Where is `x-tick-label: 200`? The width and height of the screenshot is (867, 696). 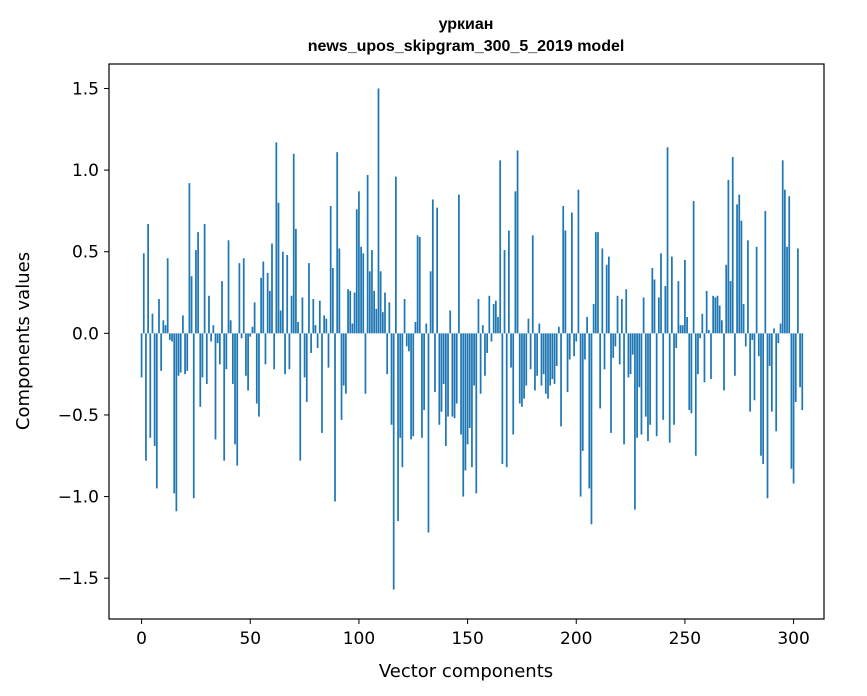
x-tick-label: 200 is located at coordinates (576, 639).